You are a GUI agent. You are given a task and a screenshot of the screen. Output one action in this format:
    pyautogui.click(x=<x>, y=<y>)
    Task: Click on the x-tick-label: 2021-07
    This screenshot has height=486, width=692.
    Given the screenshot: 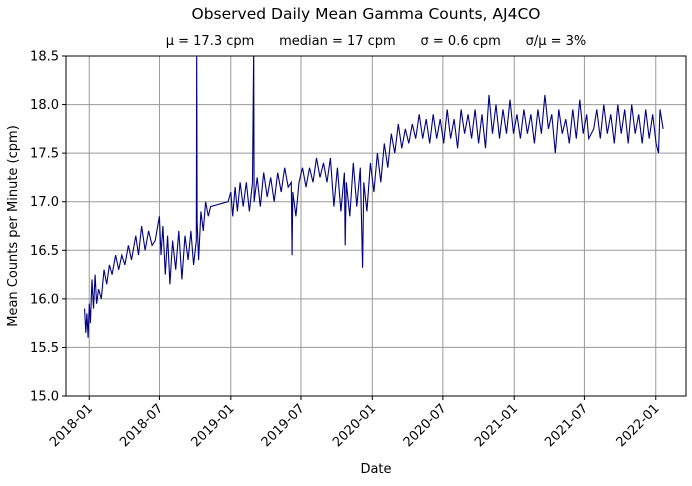 What is the action you would take?
    pyautogui.click(x=566, y=425)
    